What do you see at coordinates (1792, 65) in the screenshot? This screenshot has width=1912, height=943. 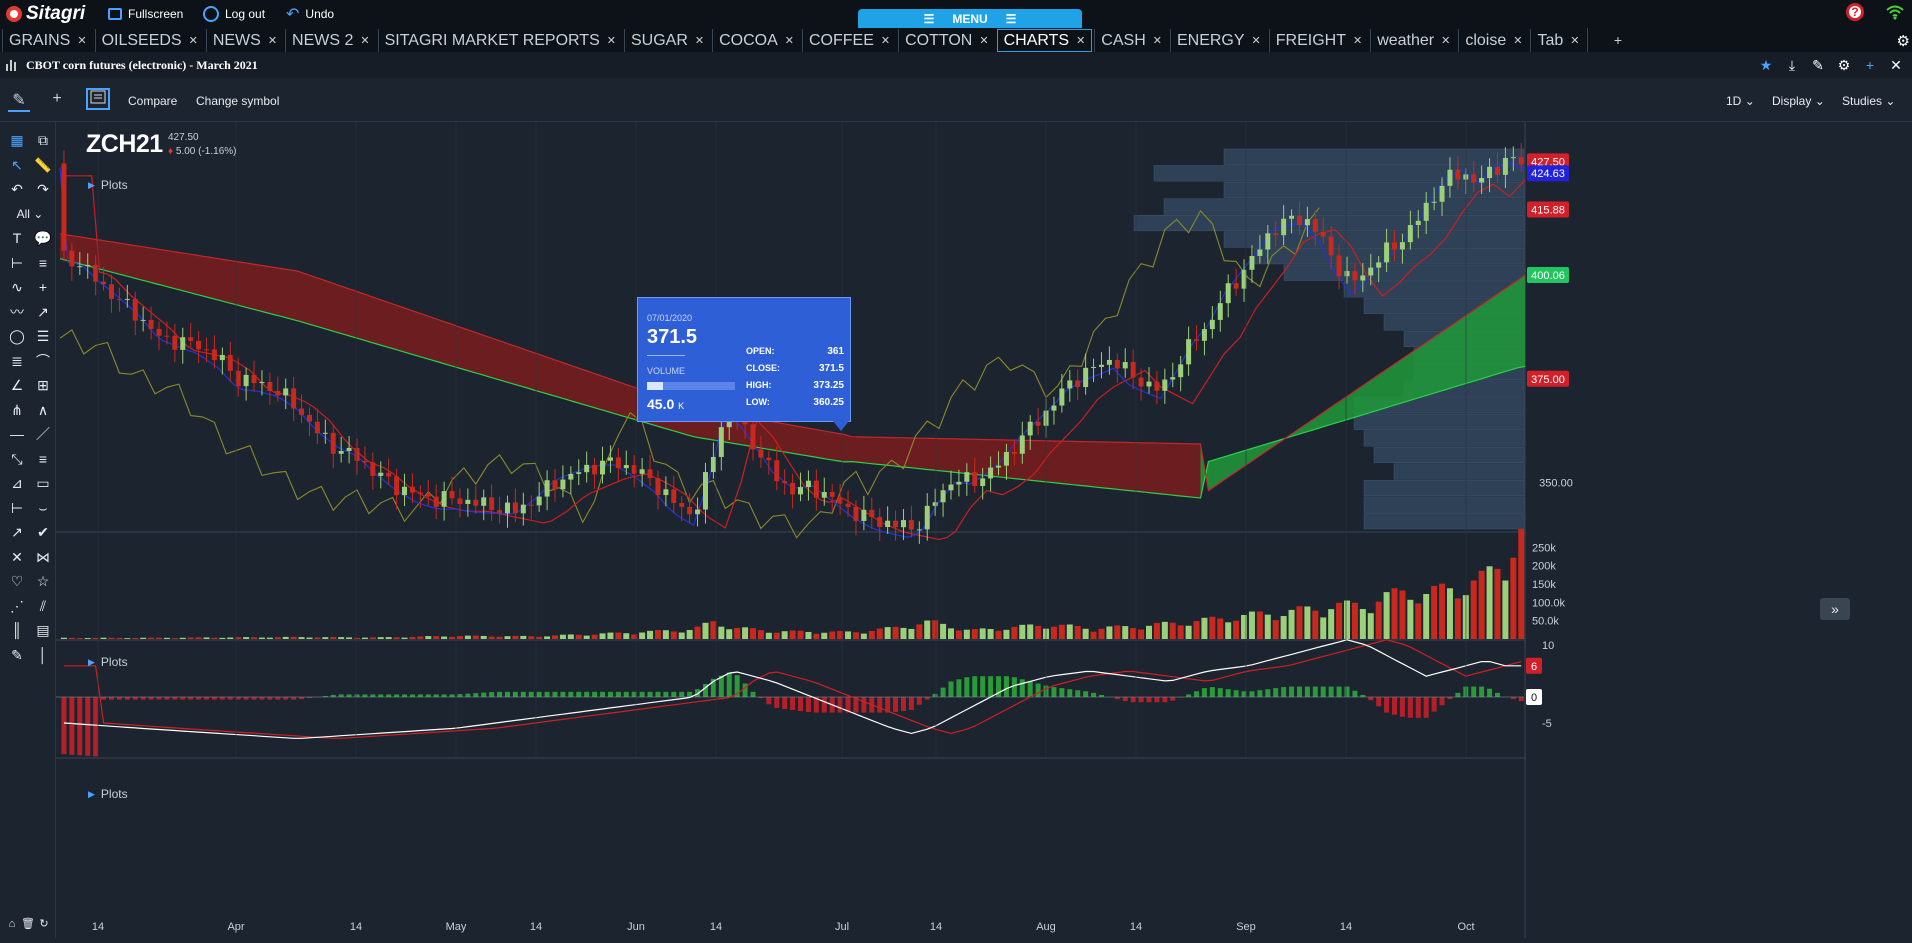 I see `download-icon: ⤓` at bounding box center [1792, 65].